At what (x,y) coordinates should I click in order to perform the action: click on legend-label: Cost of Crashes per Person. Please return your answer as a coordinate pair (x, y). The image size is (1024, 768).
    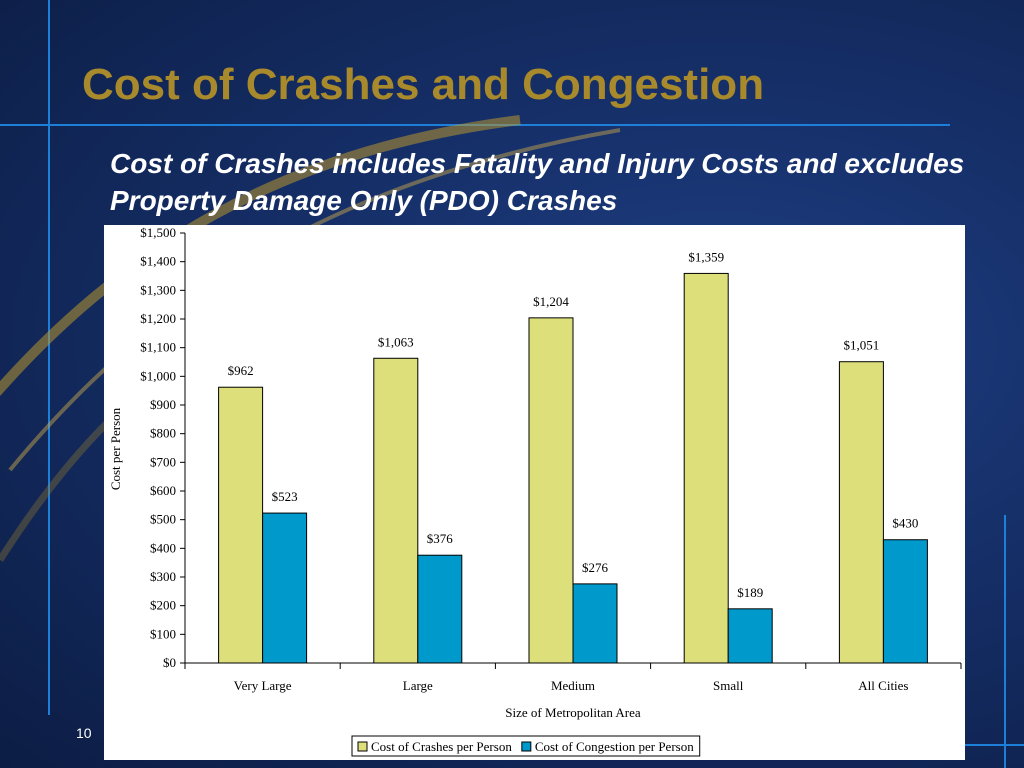
    Looking at the image, I should click on (441, 746).